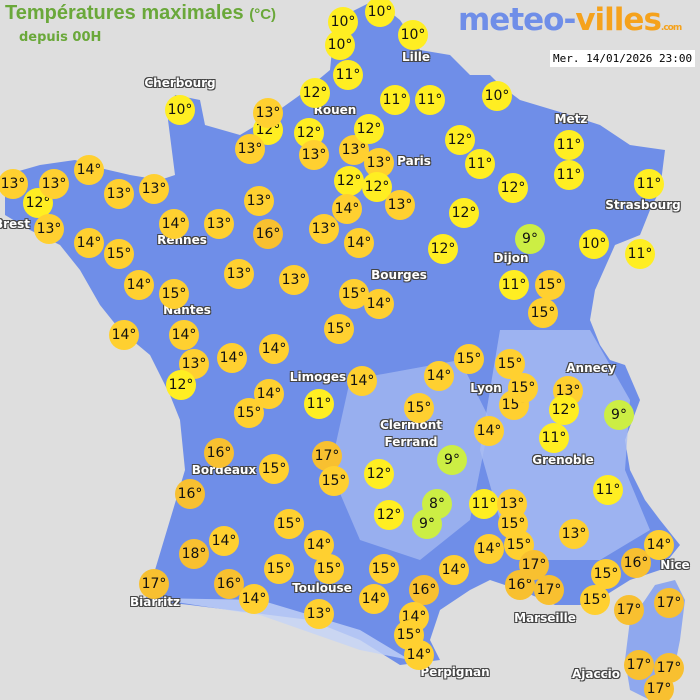 This screenshot has height=700, width=700. Describe the element at coordinates (570, 20) in the screenshot. I see `site-logo: meteo-villes.com` at that location.